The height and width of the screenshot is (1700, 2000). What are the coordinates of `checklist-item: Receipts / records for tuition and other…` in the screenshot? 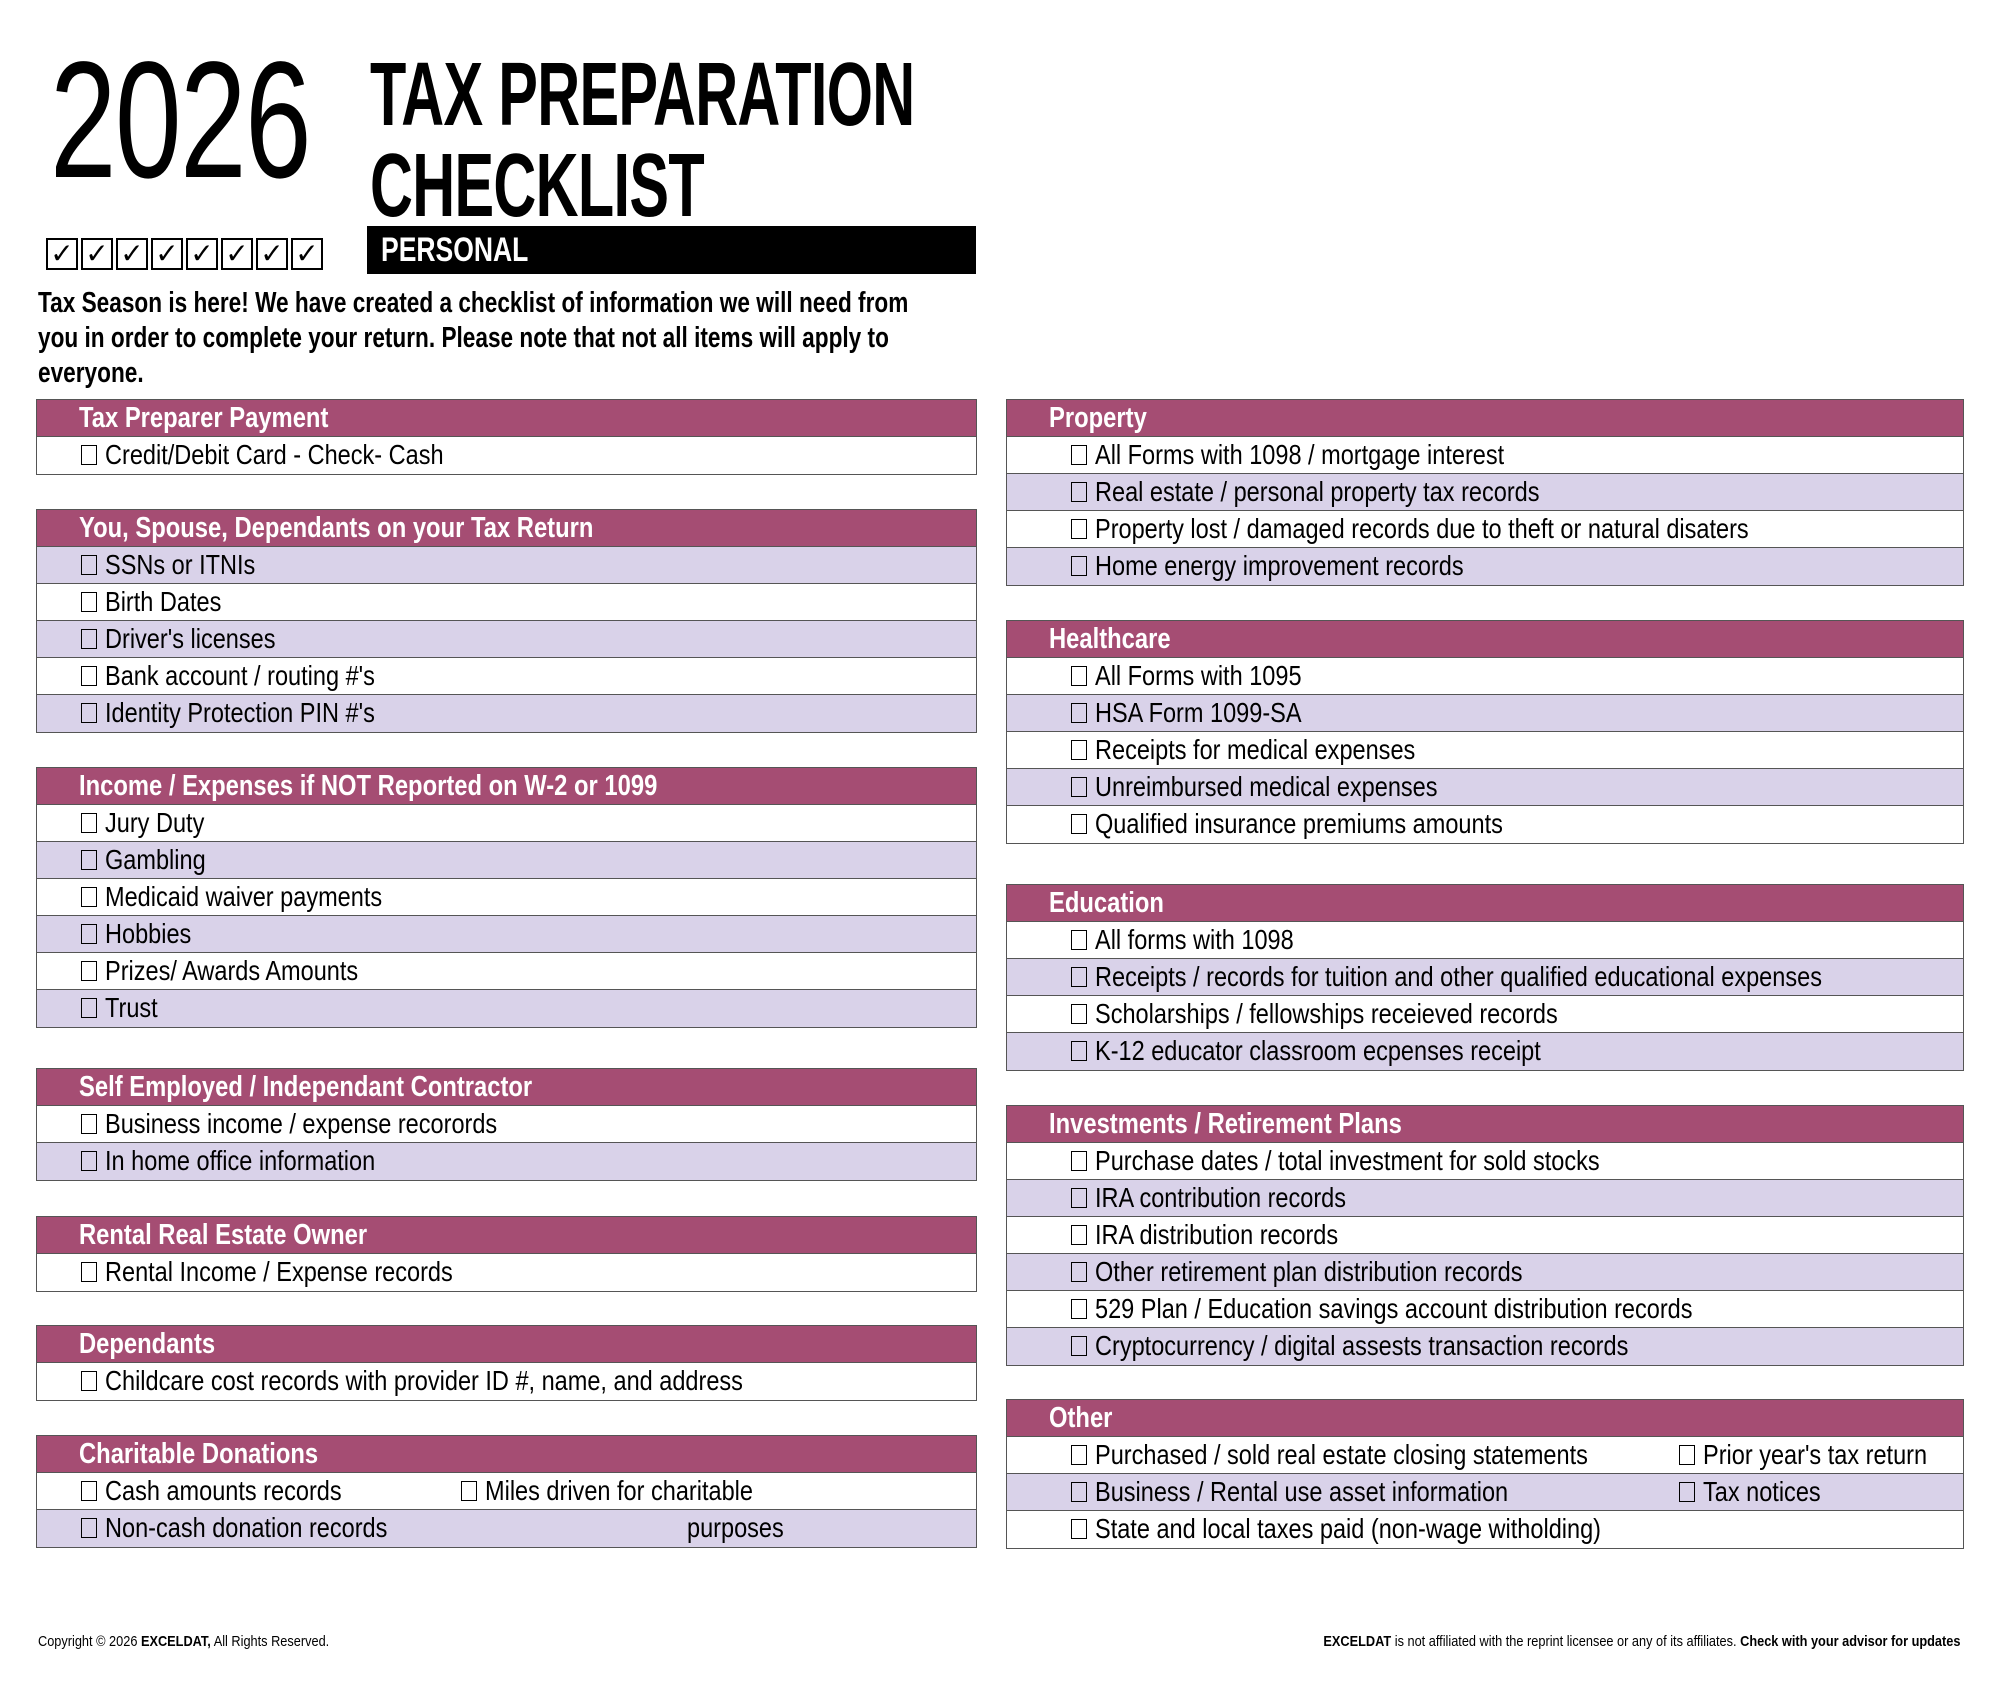 It's located at (1515, 977).